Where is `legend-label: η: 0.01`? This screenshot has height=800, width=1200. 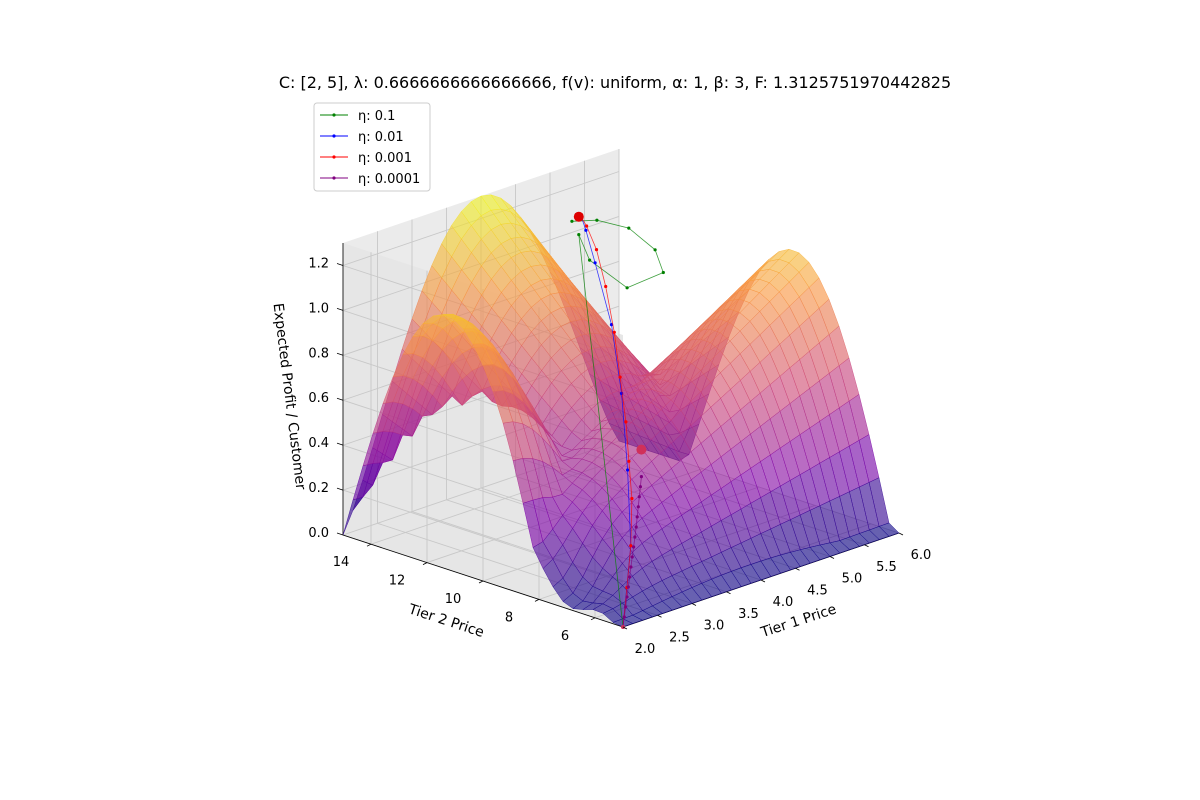 legend-label: η: 0.01 is located at coordinates (381, 137).